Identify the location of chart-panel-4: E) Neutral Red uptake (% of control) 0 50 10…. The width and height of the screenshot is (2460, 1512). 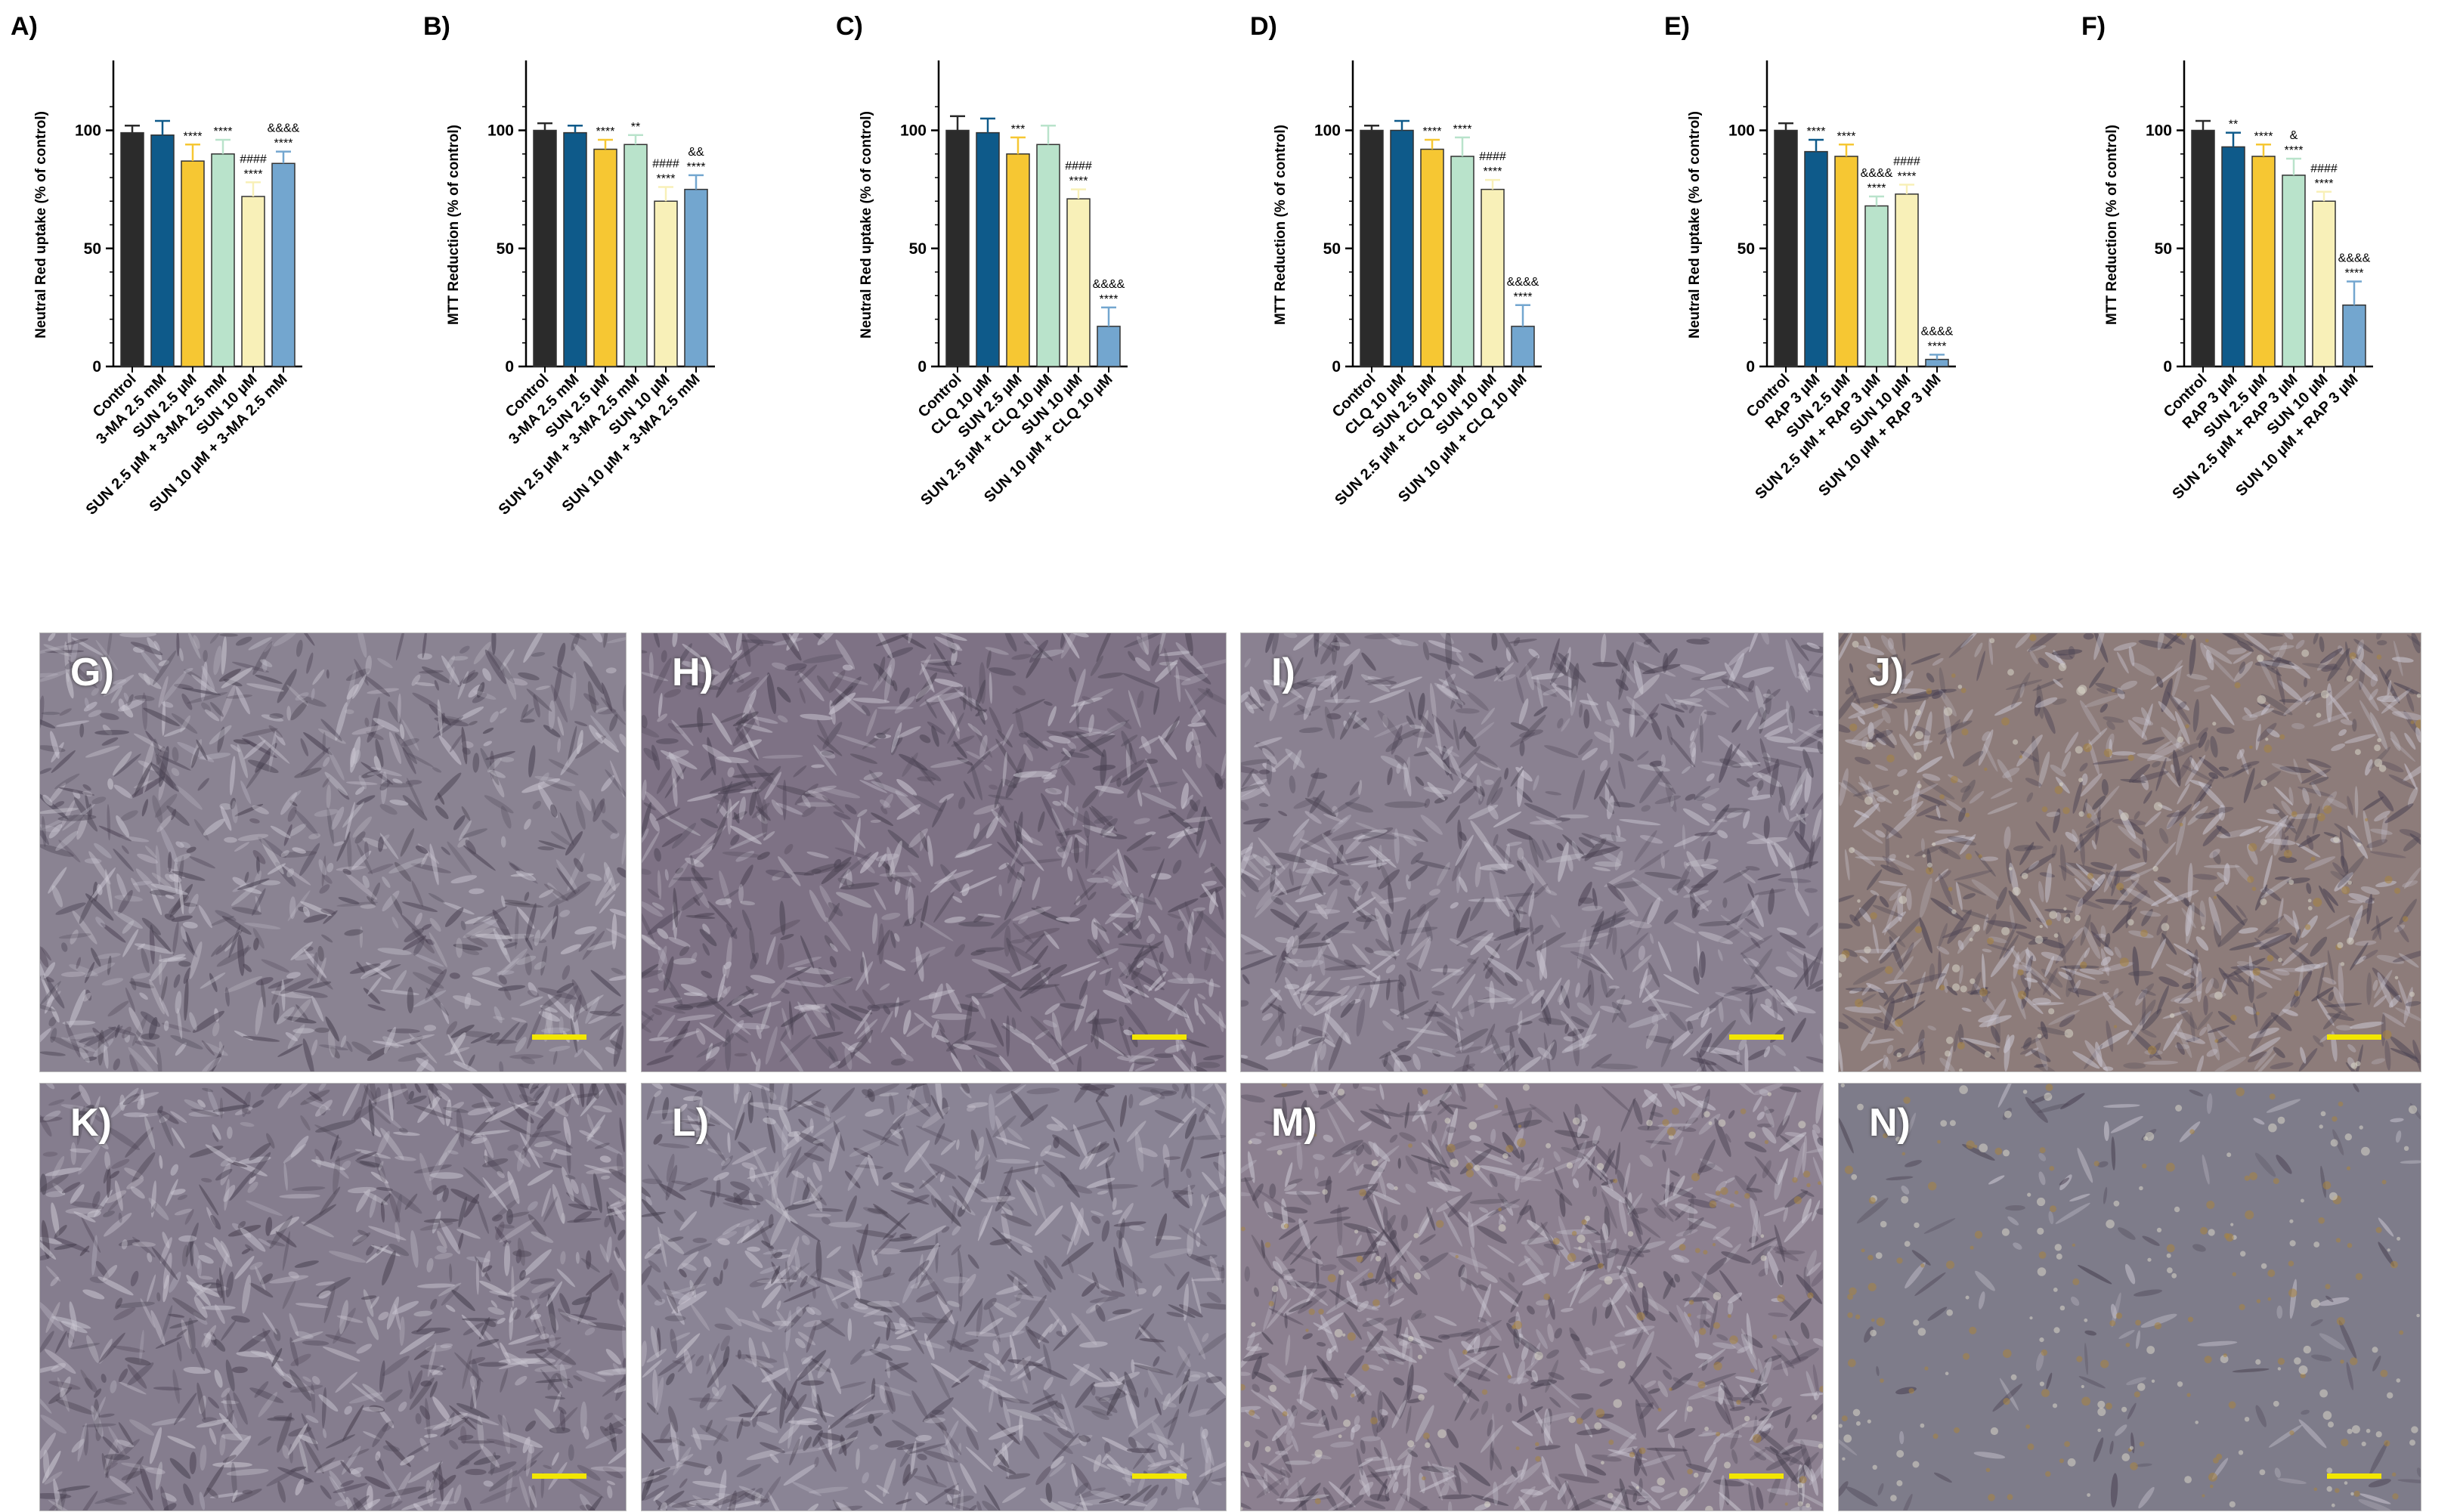
(1810, 257).